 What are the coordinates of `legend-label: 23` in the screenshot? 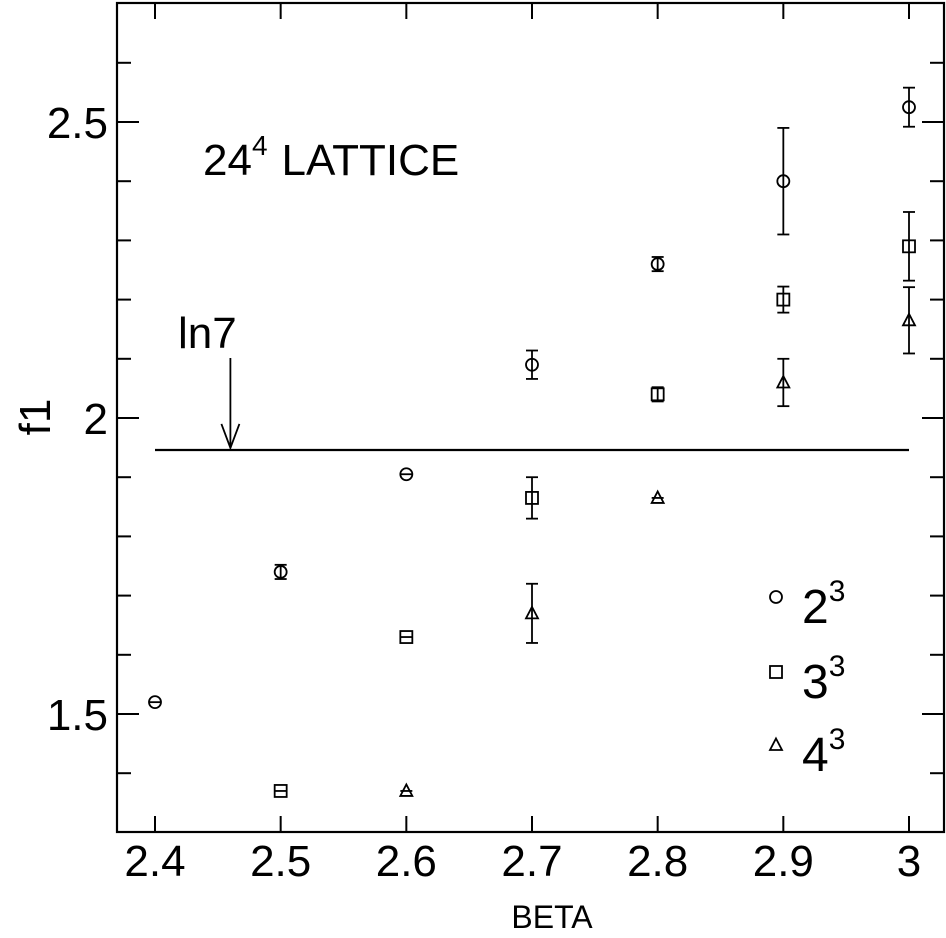 It's located at (823, 604).